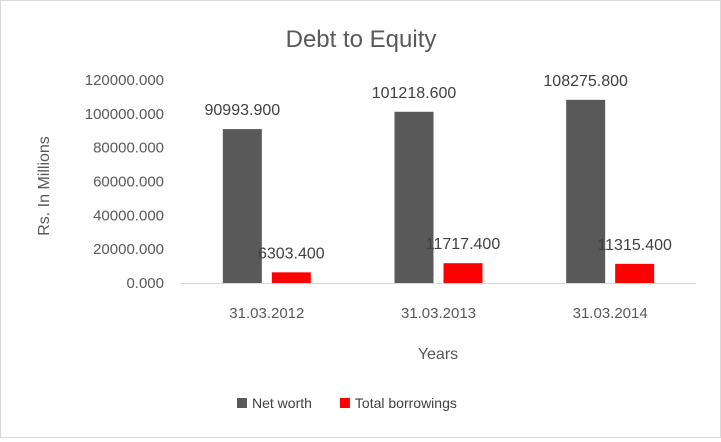 The image size is (721, 442). What do you see at coordinates (128, 249) in the screenshot?
I see `y-tick-label: 20000.000` at bounding box center [128, 249].